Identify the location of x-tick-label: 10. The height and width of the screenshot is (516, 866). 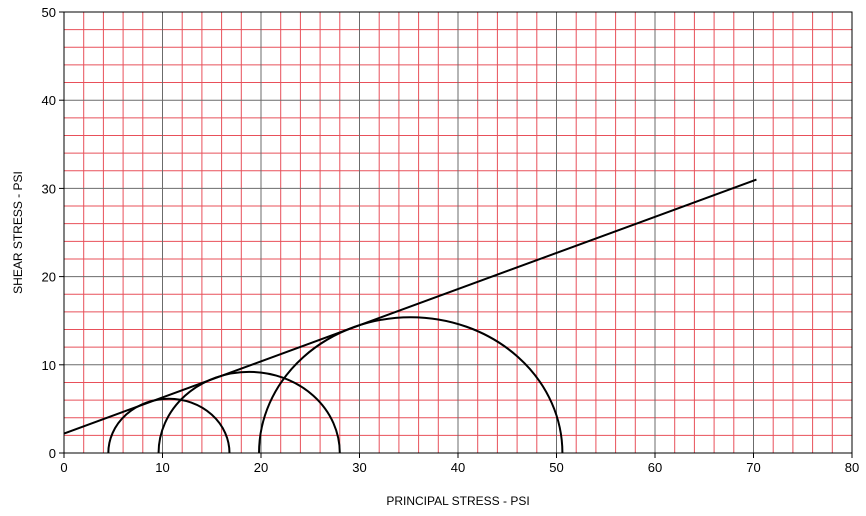
(162, 467).